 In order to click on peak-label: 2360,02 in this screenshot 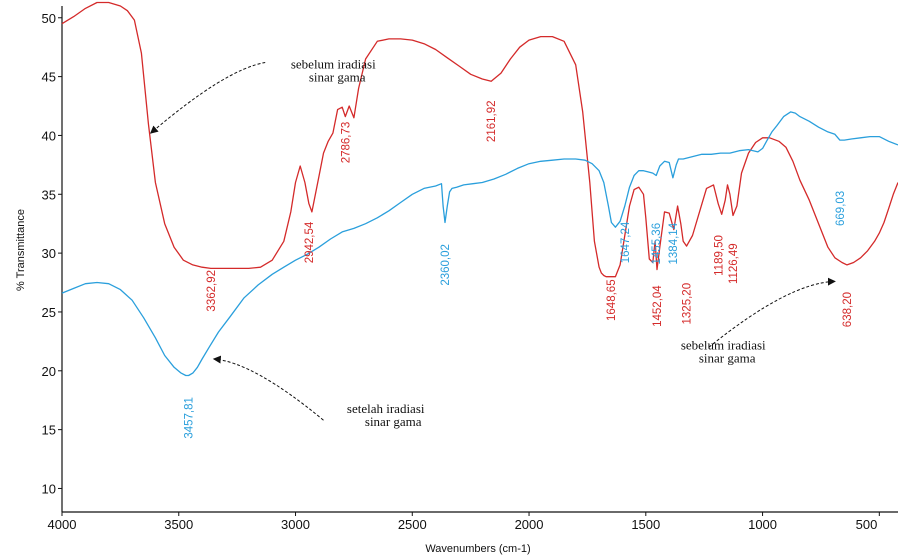, I will do `click(446, 265)`.